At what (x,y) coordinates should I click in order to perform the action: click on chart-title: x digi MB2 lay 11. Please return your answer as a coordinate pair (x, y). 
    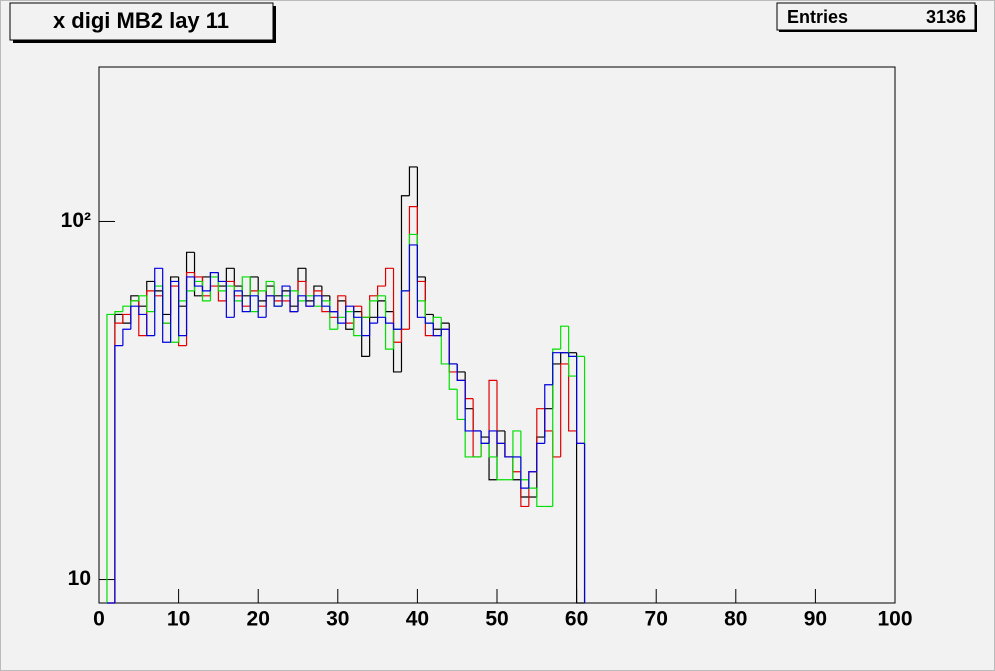
    Looking at the image, I should click on (141, 20).